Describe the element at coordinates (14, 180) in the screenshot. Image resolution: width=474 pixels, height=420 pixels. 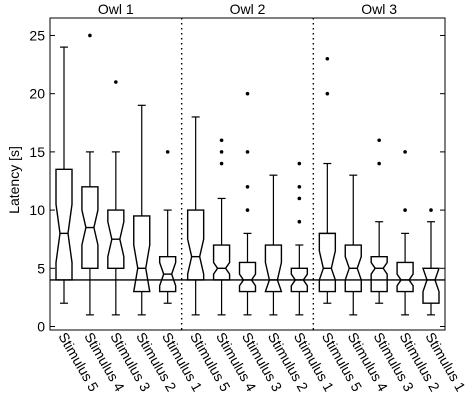
I see `y-axis-label: Latency [s]` at that location.